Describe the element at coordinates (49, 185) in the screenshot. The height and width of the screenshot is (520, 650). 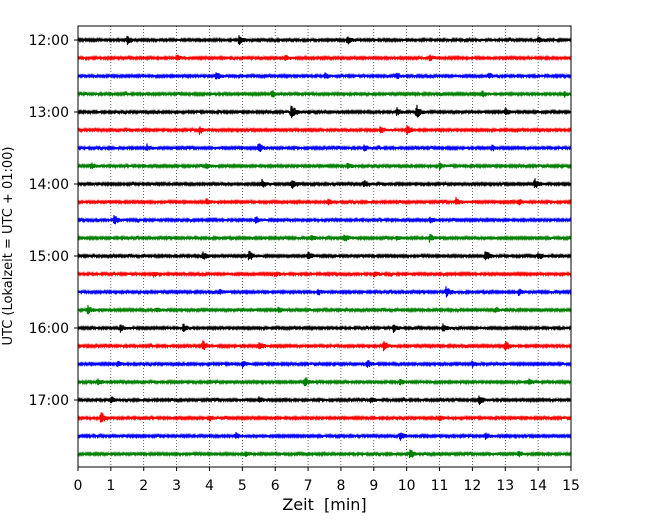
I see `y-tick-label: 14:00` at that location.